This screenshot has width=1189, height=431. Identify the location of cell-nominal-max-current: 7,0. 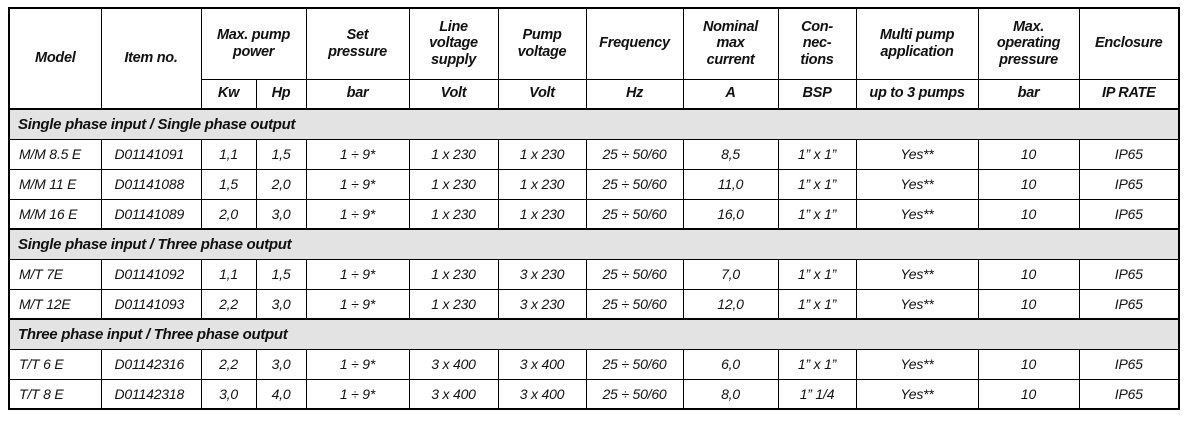
(730, 274).